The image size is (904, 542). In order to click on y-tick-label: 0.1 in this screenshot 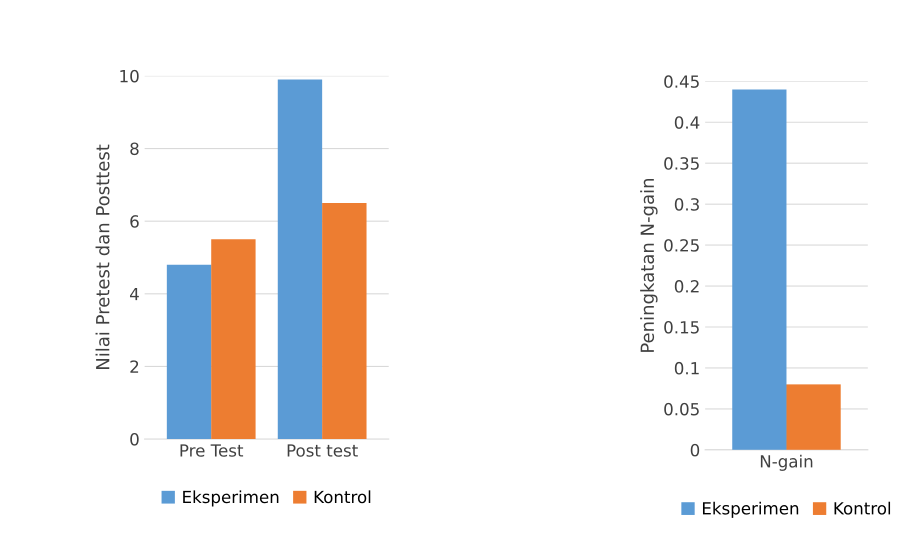, I will do `click(686, 368)`.